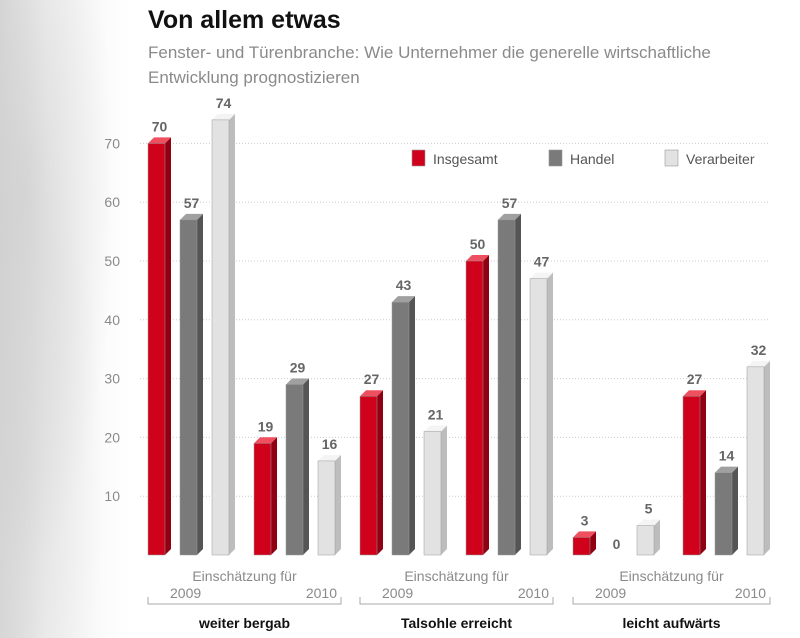 The width and height of the screenshot is (800, 638). Describe the element at coordinates (456, 623) in the screenshot. I see `group-name: Talsohle erreicht` at that location.